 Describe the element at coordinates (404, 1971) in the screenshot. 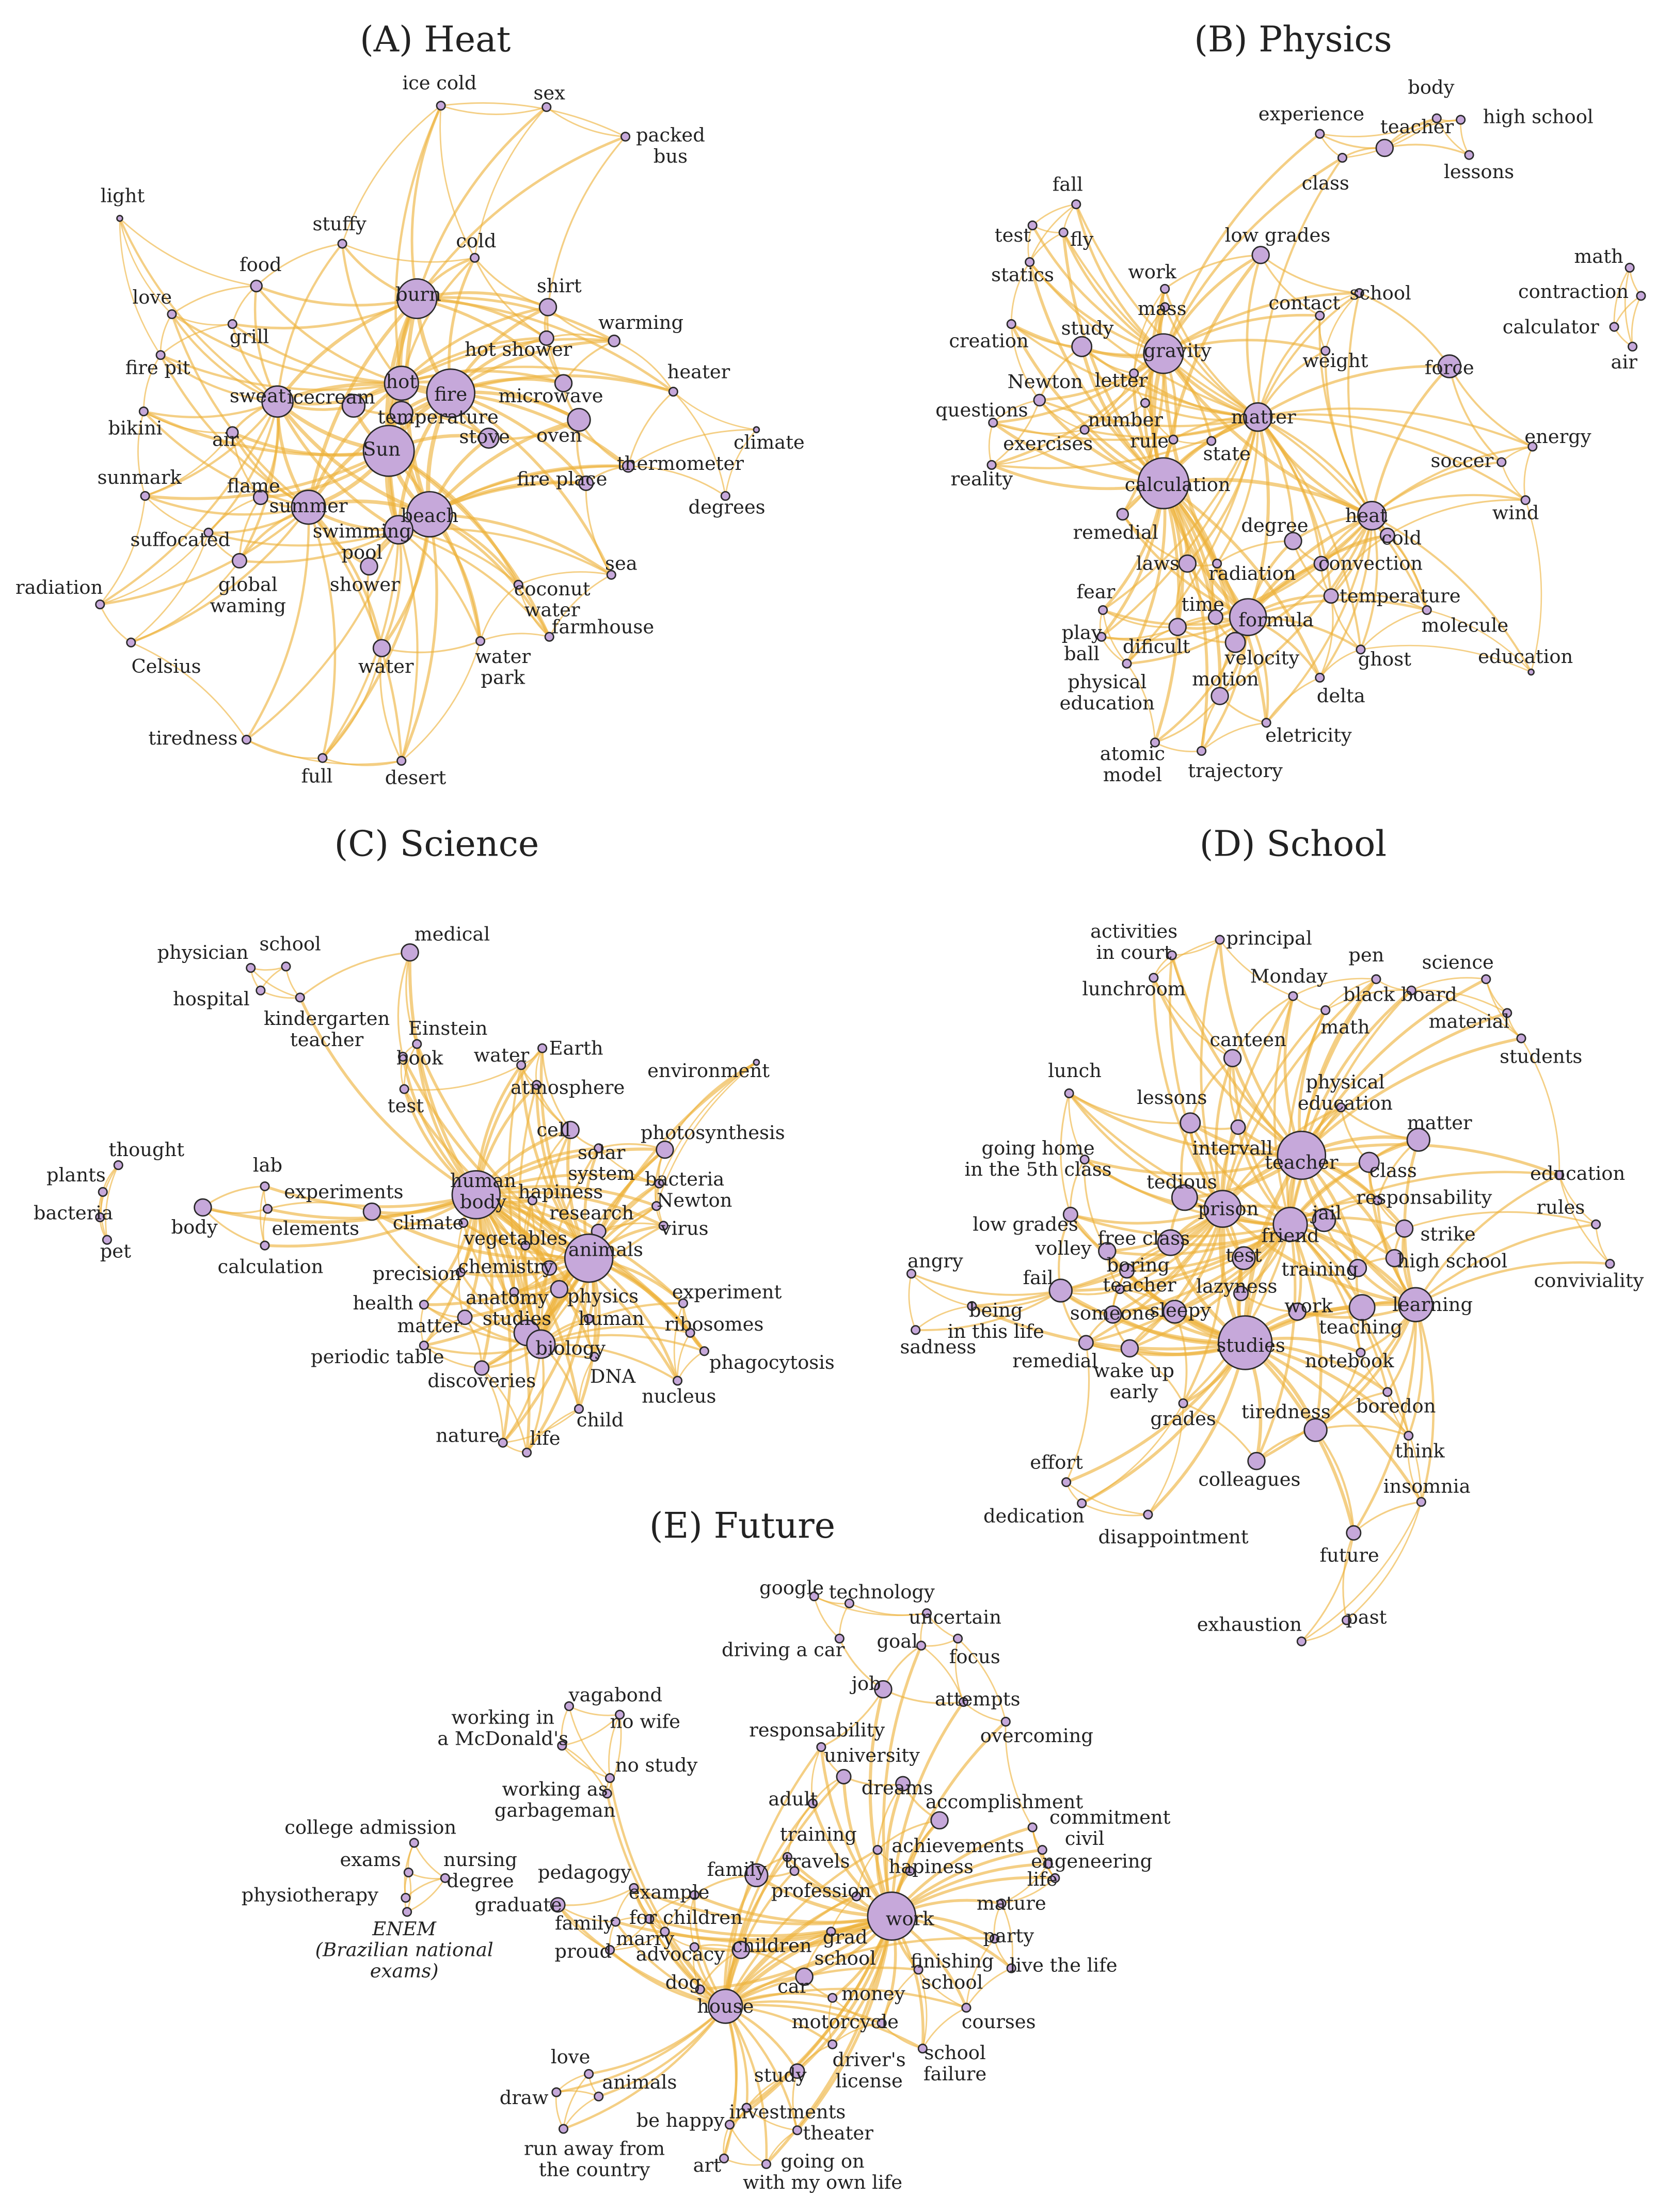

I see `node-label: exams)` at that location.